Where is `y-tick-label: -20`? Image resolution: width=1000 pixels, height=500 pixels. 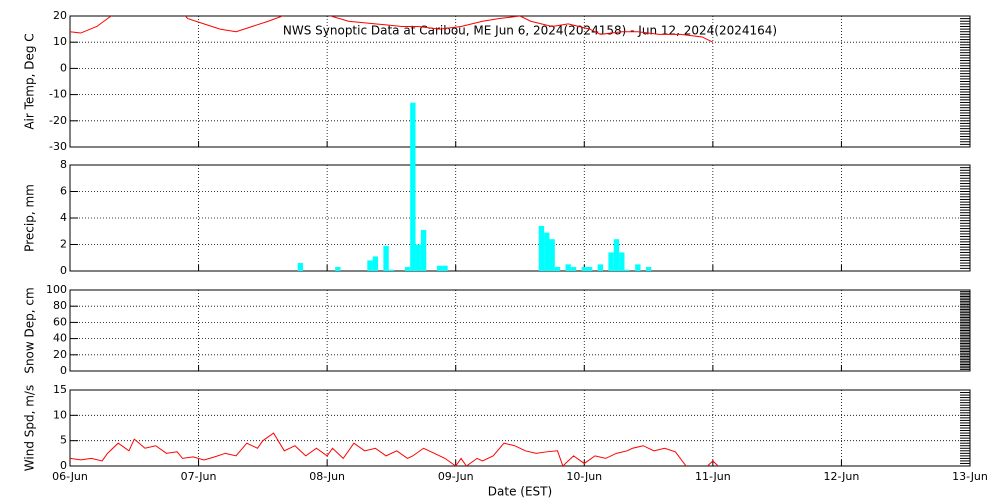
y-tick-label: -20 is located at coordinates (58, 120).